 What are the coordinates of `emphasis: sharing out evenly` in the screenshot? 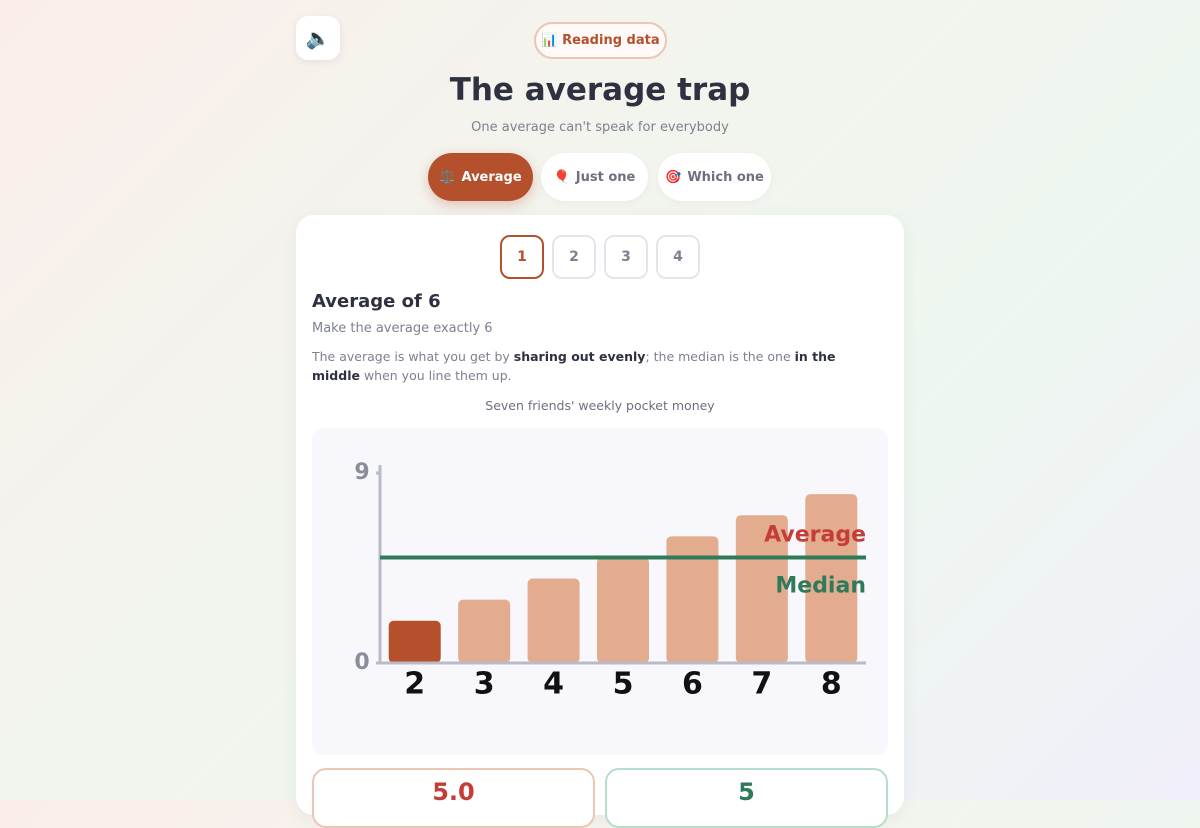 It's located at (579, 356).